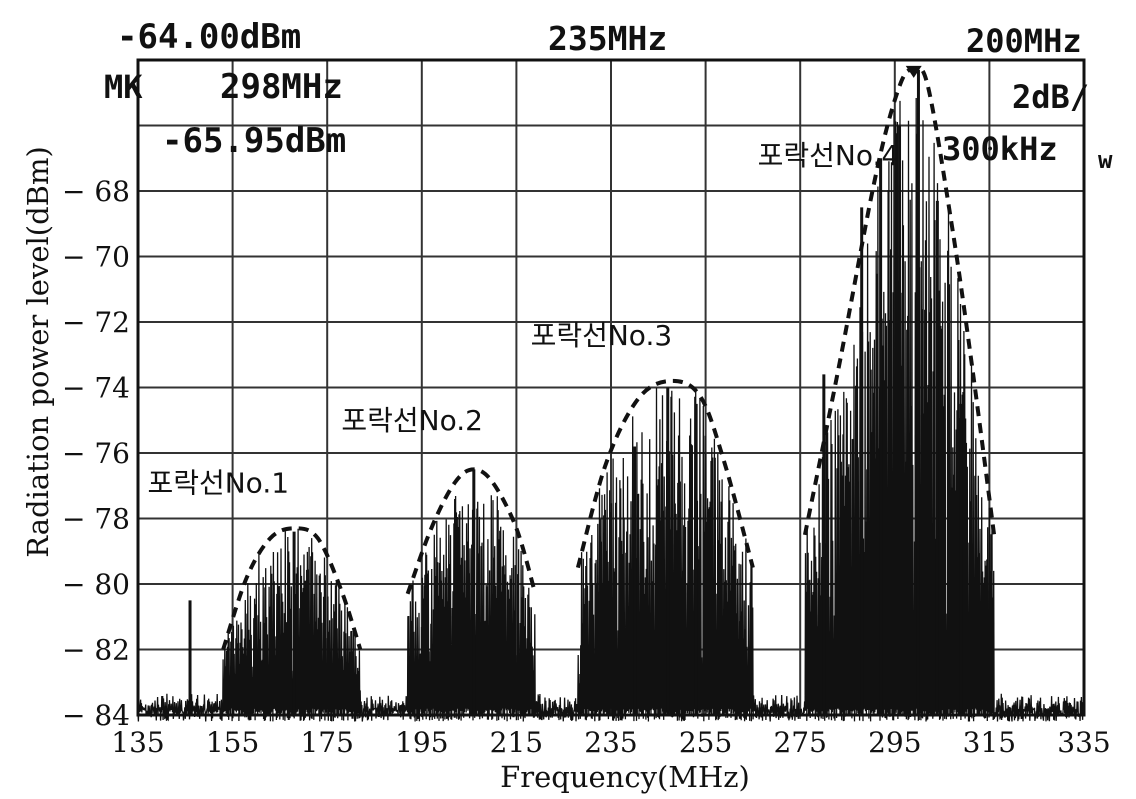 Image resolution: width=1136 pixels, height=799 pixels. Describe the element at coordinates (218, 482) in the screenshot. I see `envelope-label-1: 포락선No.1` at that location.